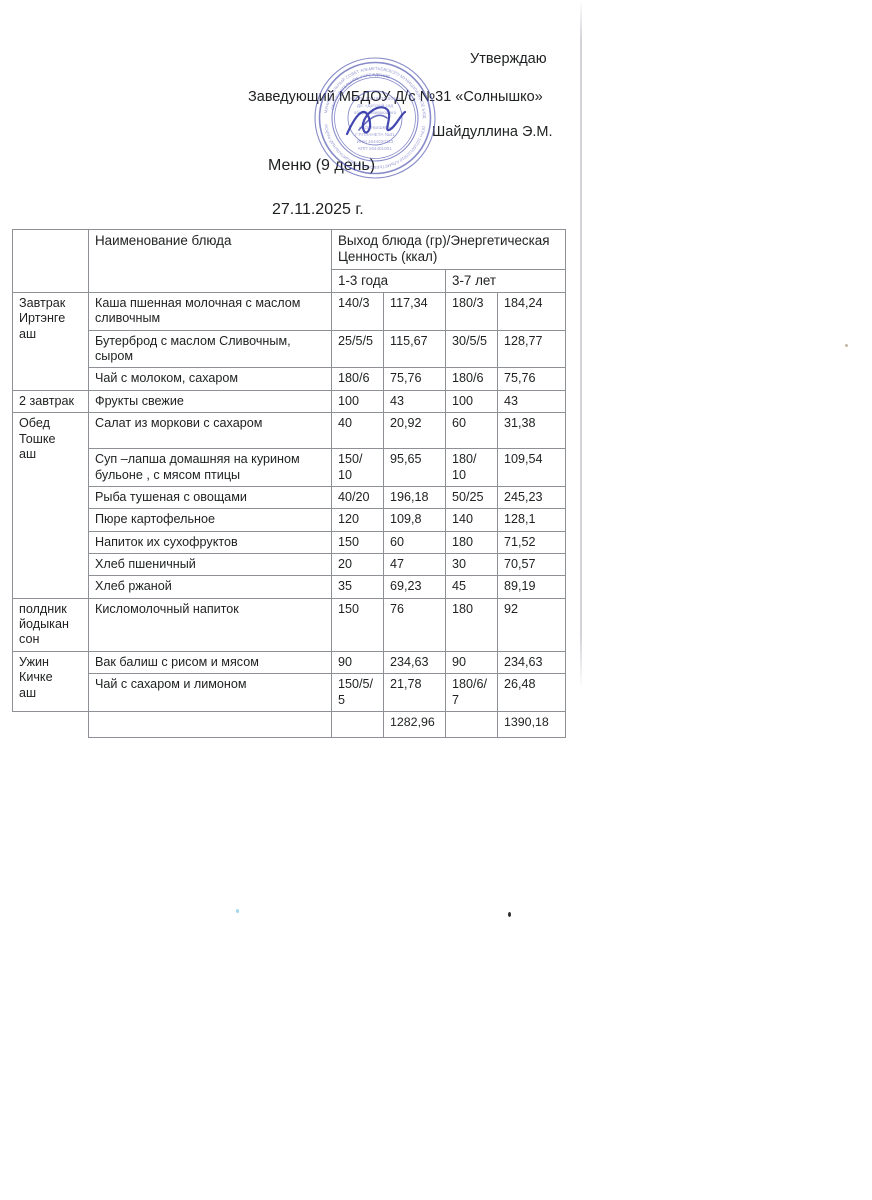 The image size is (872, 1200). I want to click on meal-period-label-line: аш, so click(28, 333).